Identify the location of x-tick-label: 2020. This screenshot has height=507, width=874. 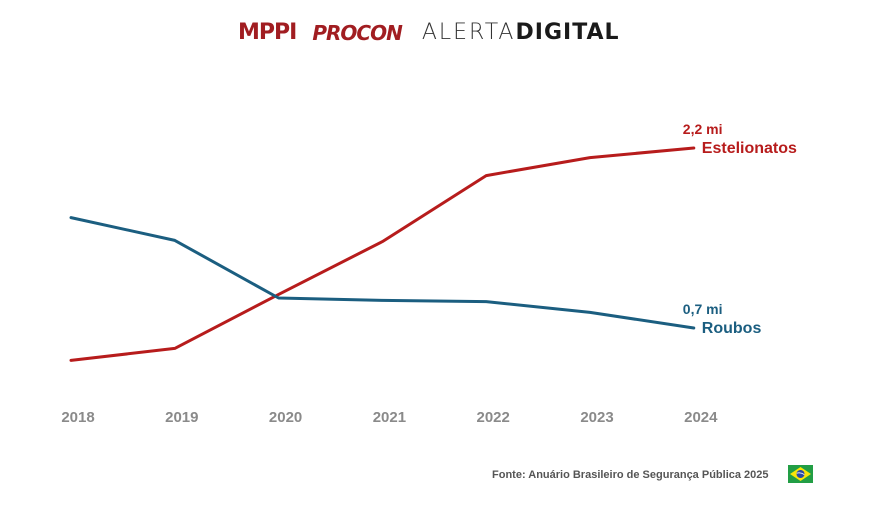
(285, 417).